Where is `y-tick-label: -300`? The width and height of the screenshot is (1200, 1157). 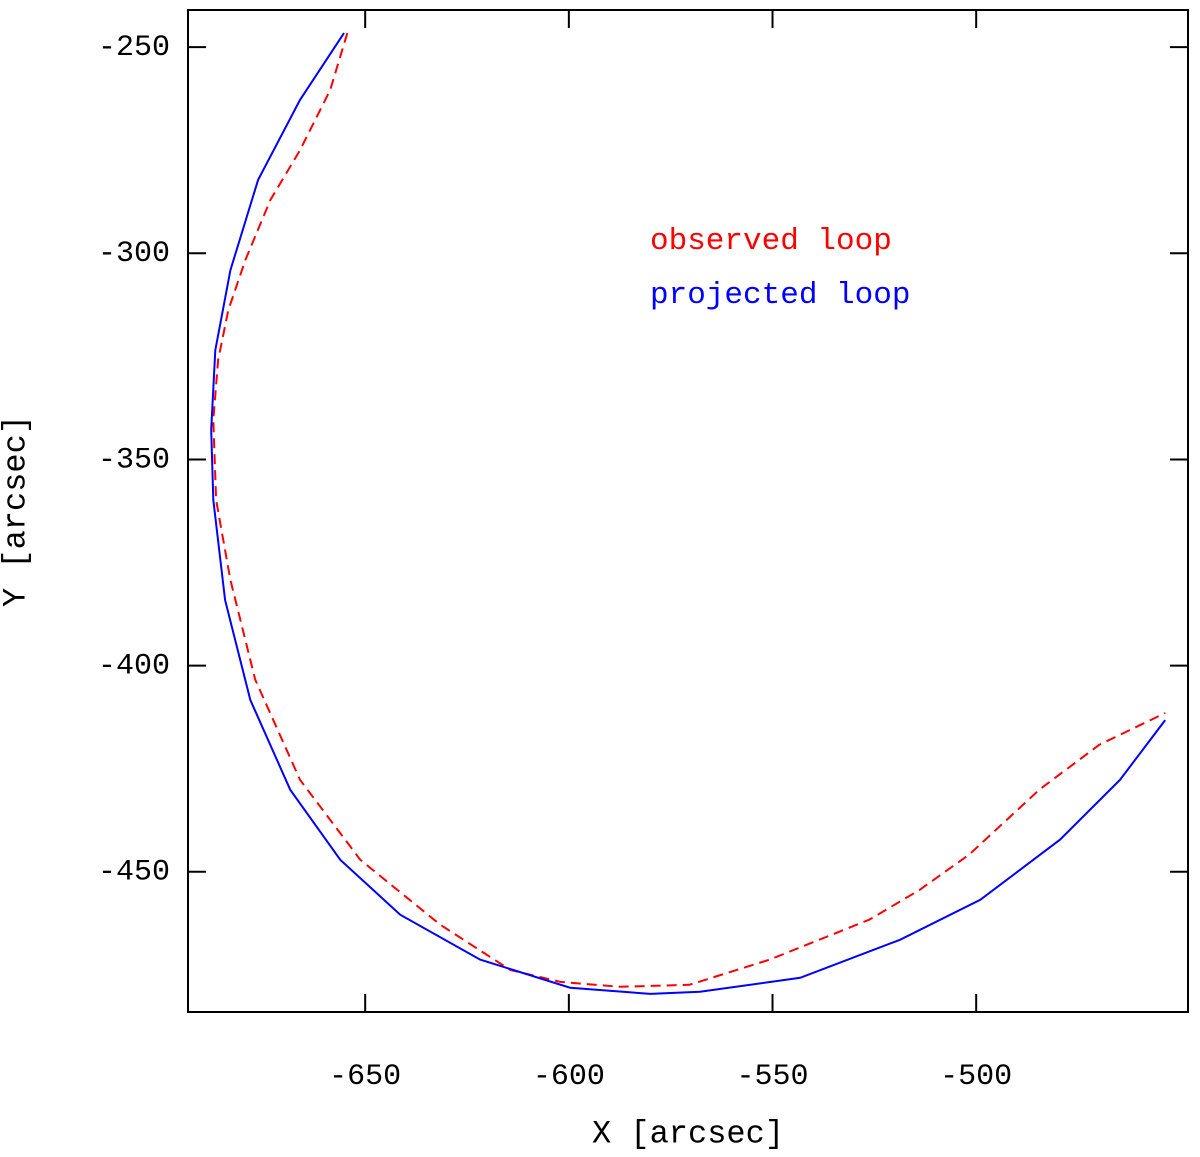 y-tick-label: -300 is located at coordinates (134, 254).